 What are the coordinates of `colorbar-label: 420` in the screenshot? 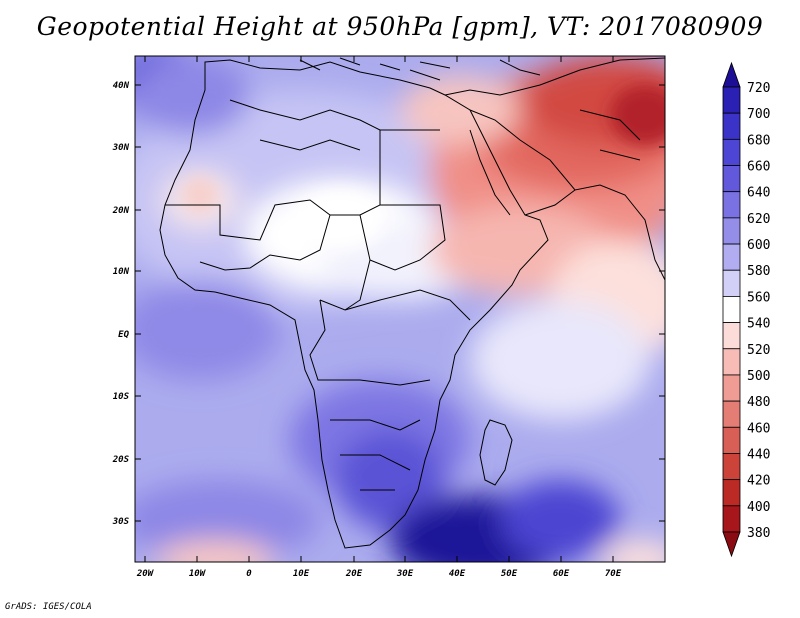 It's located at (758, 481).